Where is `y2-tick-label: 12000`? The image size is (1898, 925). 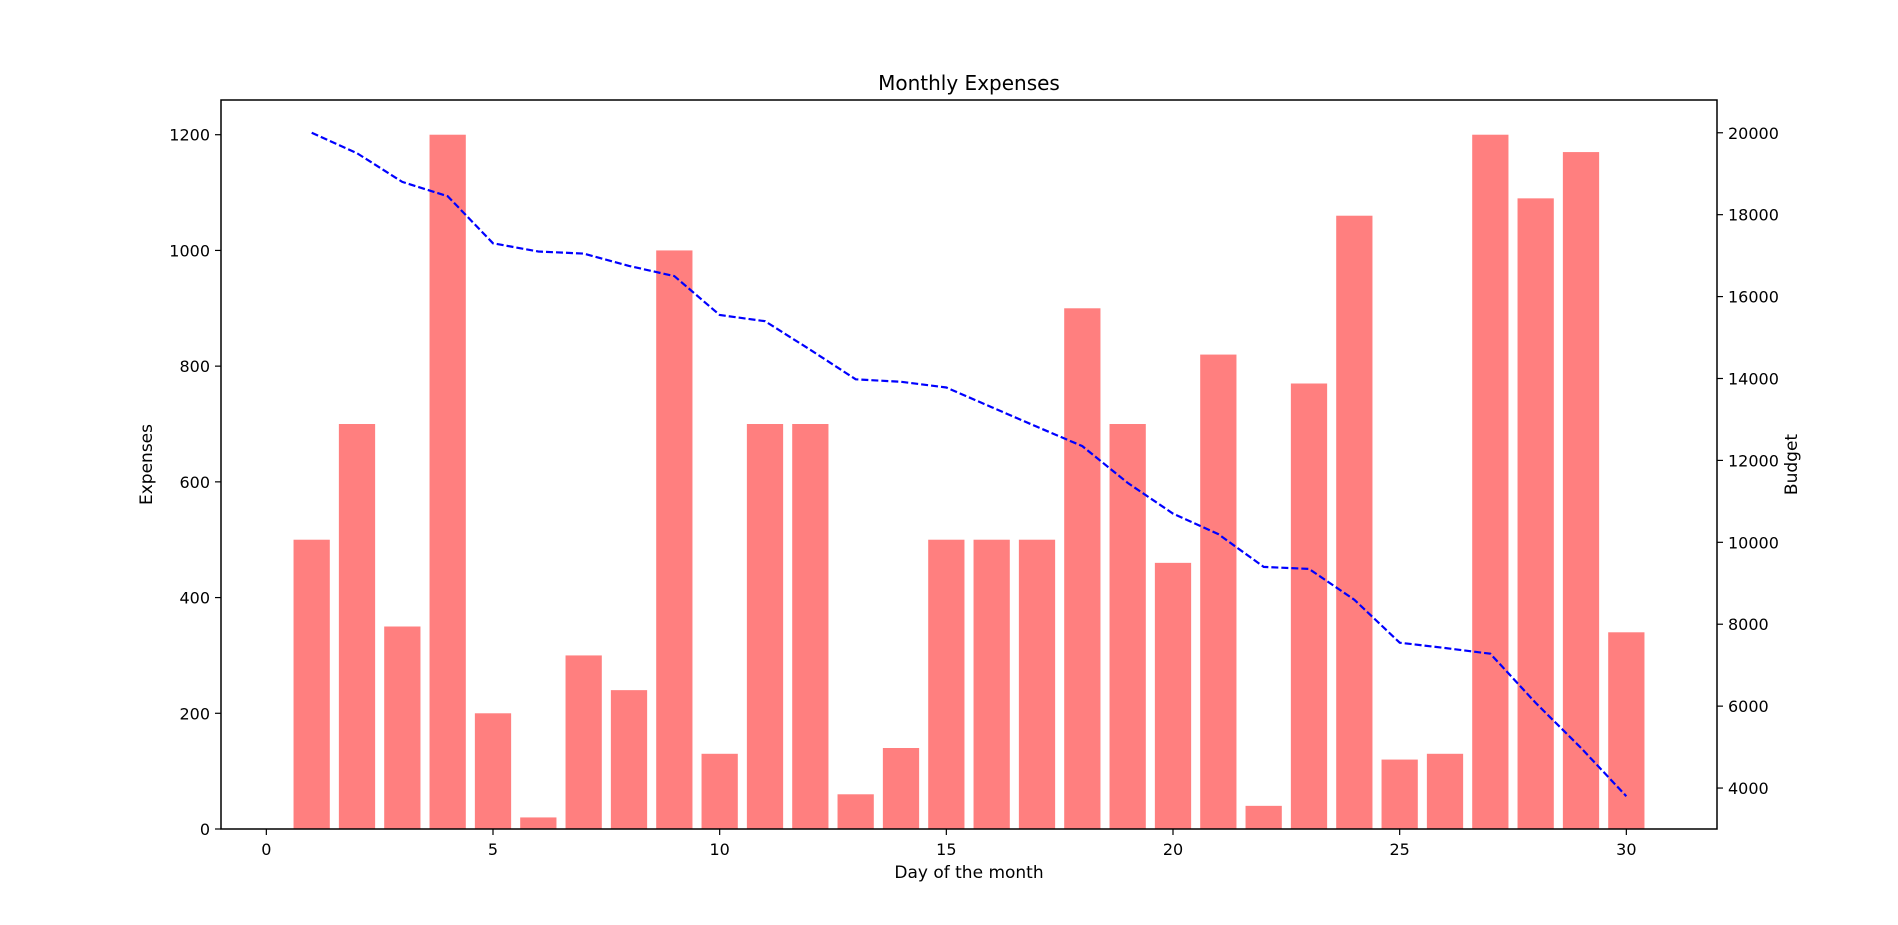 y2-tick-label: 12000 is located at coordinates (1753, 460).